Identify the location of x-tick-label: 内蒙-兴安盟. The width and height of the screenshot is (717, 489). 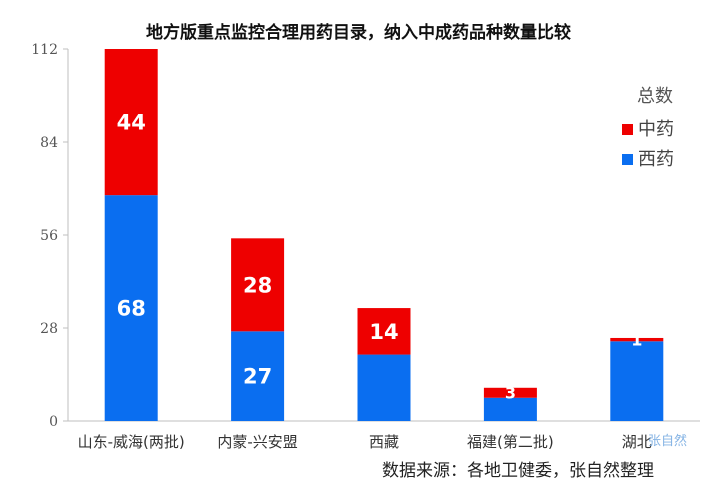
(257, 442).